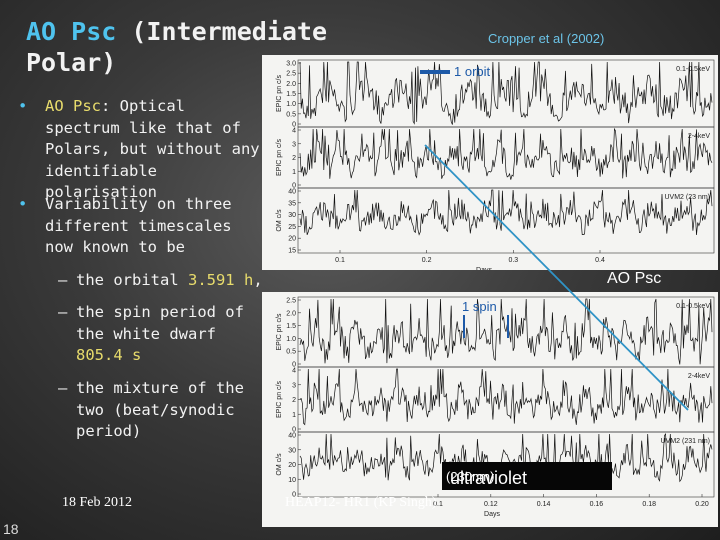 The height and width of the screenshot is (540, 720). What do you see at coordinates (292, 203) in the screenshot?
I see `y-tick-label: 35` at bounding box center [292, 203].